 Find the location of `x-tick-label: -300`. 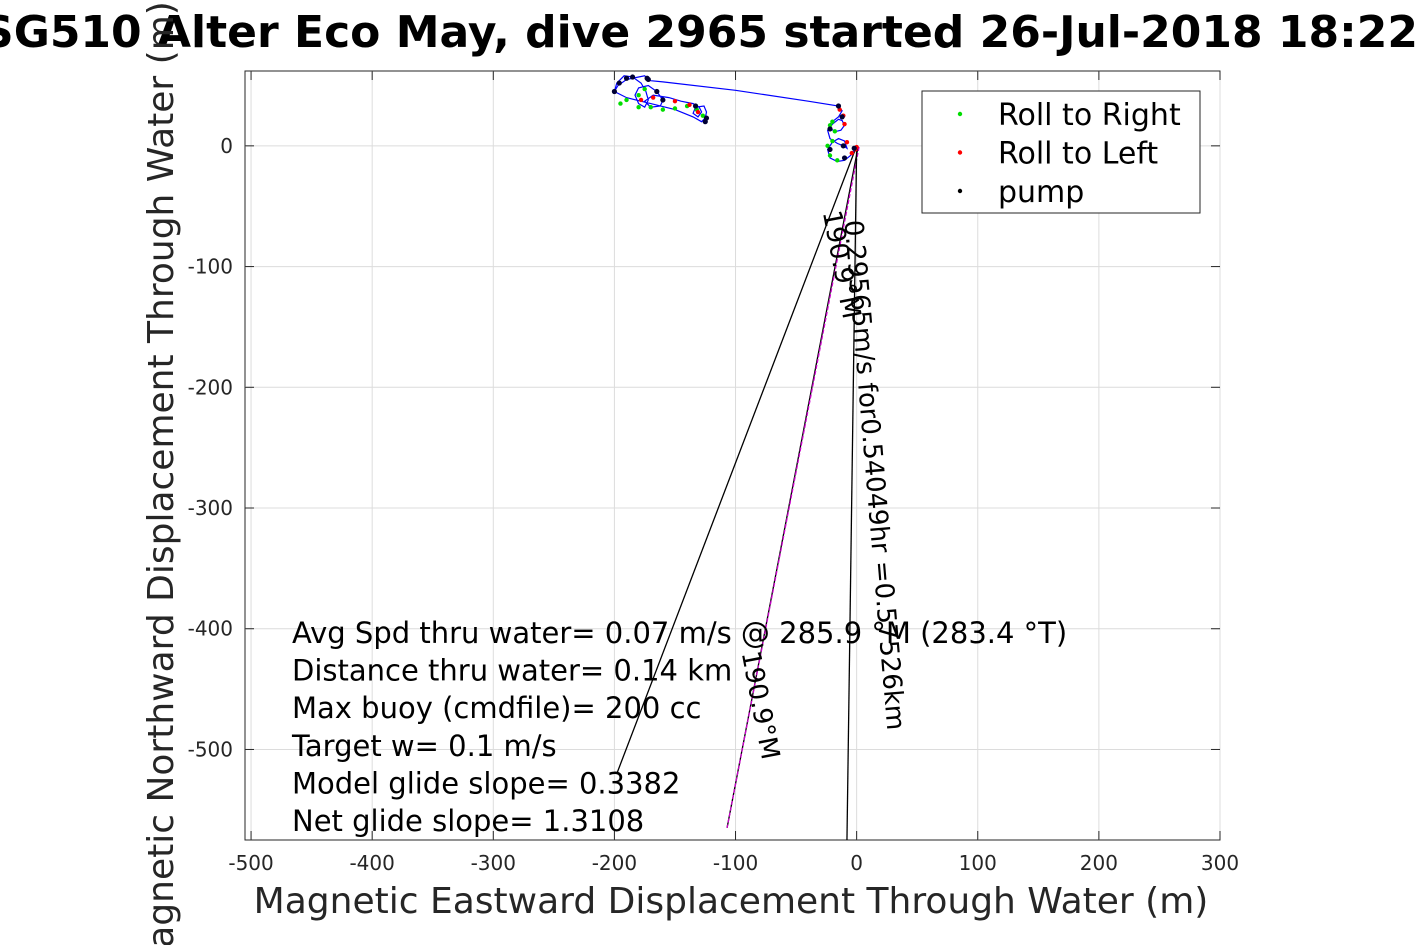

x-tick-label: -300 is located at coordinates (493, 863).